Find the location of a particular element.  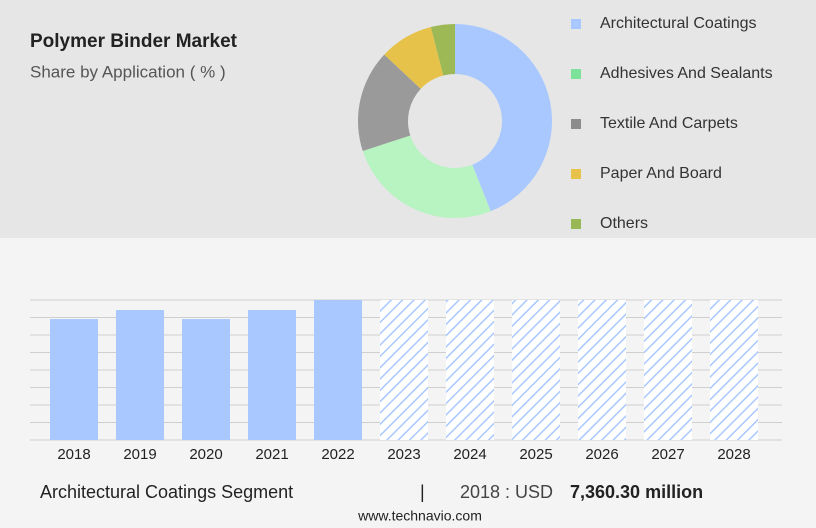

chart-subtitle: Share by Application ( % ) is located at coordinates (128, 71).